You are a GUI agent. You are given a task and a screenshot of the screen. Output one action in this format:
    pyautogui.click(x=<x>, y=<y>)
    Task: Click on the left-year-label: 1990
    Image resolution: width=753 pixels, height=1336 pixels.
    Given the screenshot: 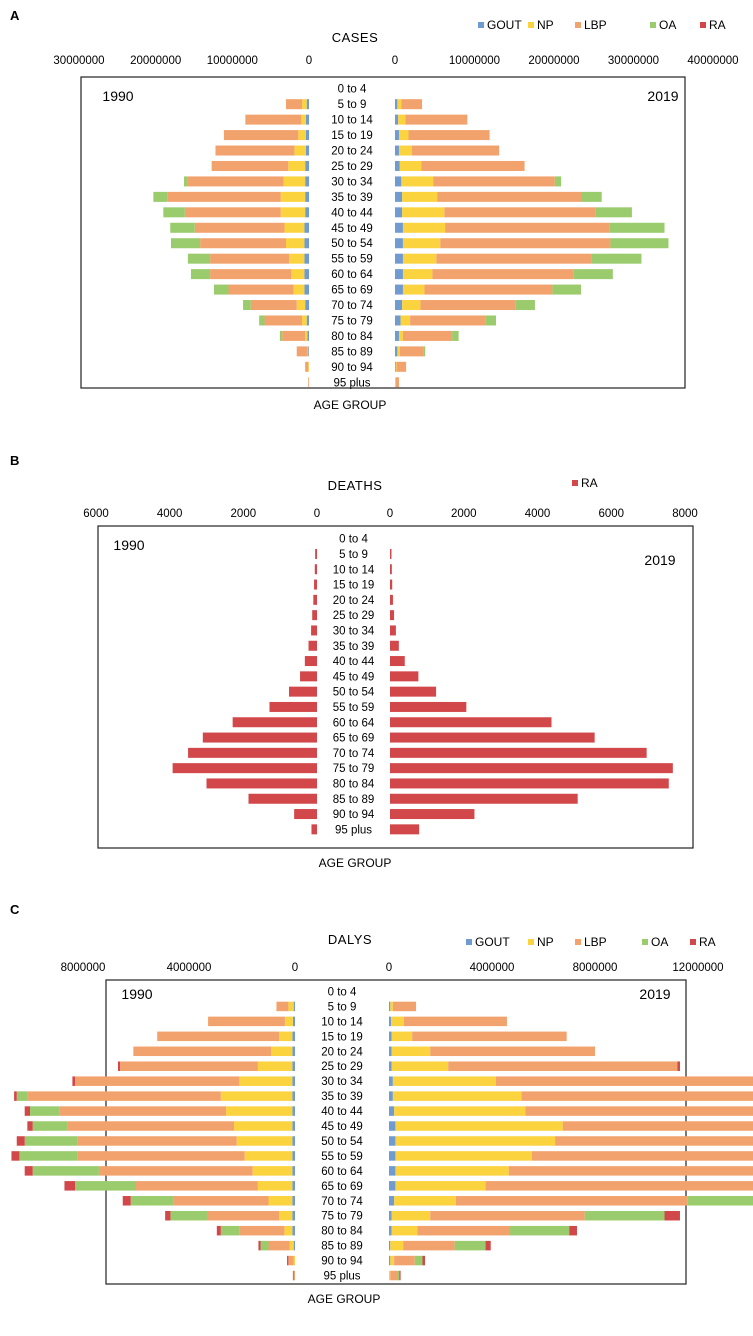 What is the action you would take?
    pyautogui.click(x=136, y=994)
    